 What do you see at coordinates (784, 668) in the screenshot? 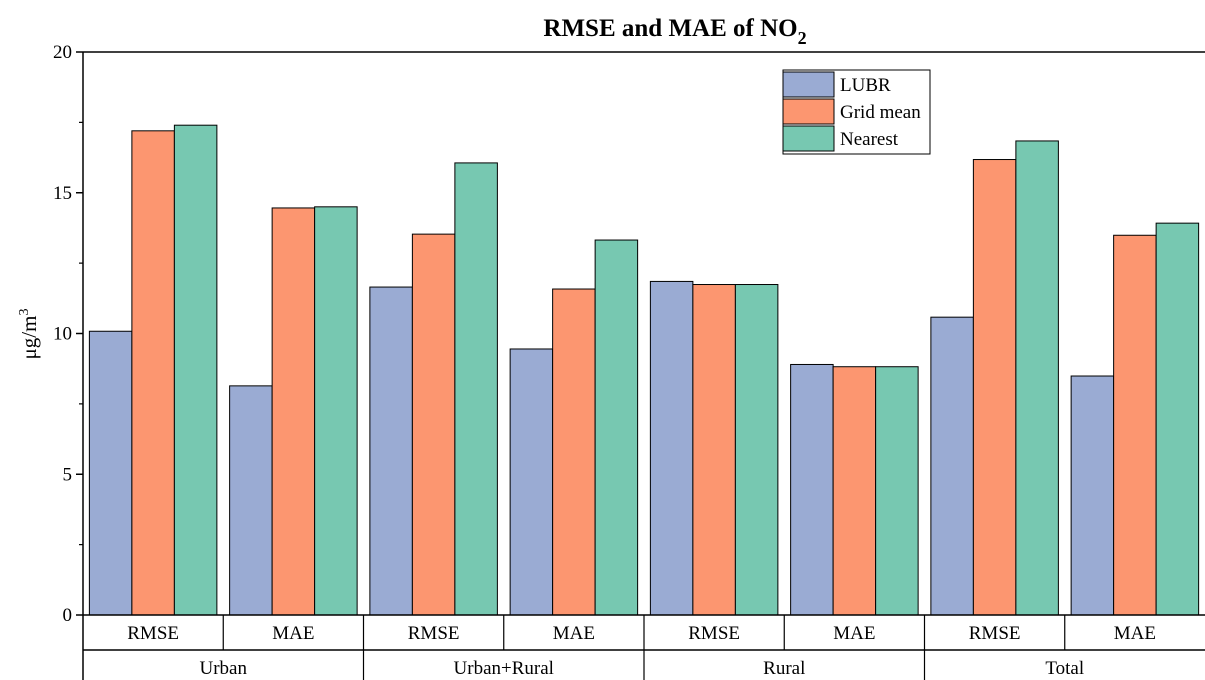
I see `x-group-label: Rural` at bounding box center [784, 668].